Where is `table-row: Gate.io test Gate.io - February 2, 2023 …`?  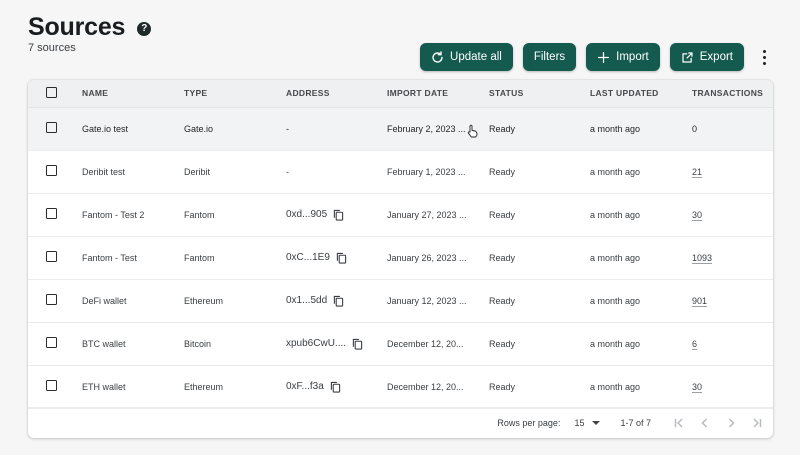
table-row: Gate.io test Gate.io - February 2, 2023 … is located at coordinates (400, 128).